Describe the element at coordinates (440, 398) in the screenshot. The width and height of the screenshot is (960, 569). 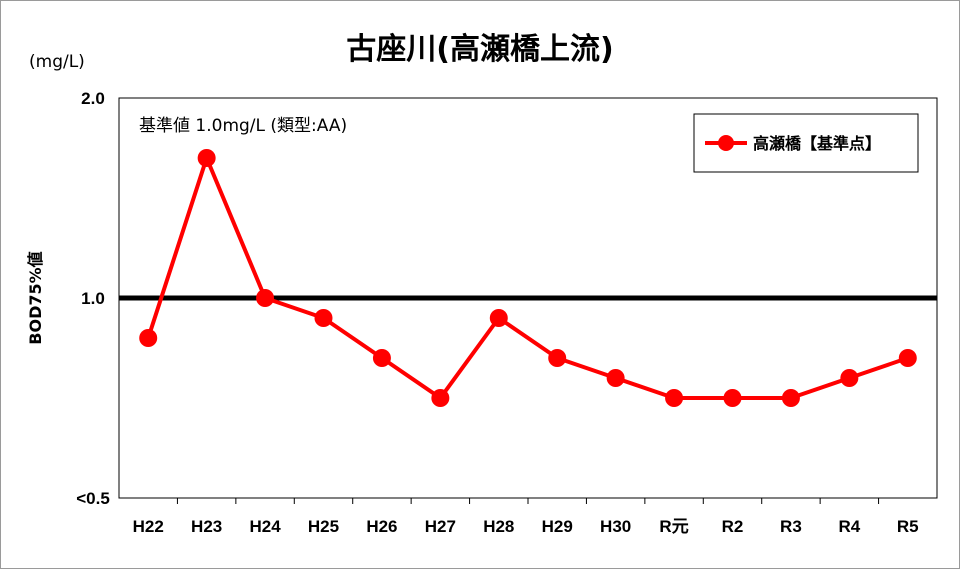
I see `data-point-H27` at that location.